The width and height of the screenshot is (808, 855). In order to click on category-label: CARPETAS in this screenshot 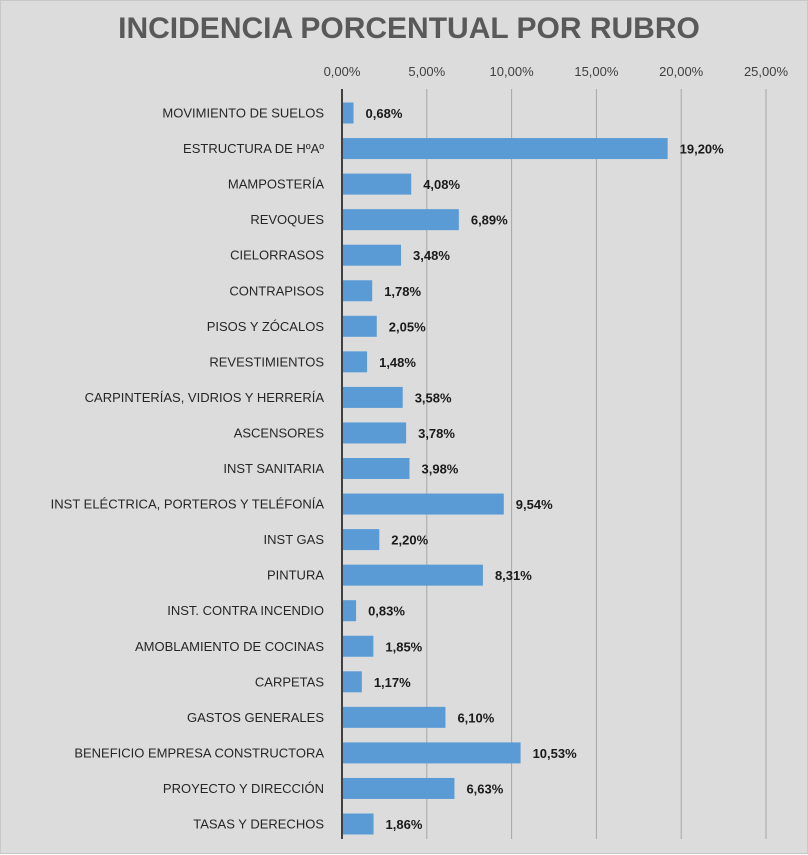, I will do `click(289, 681)`.